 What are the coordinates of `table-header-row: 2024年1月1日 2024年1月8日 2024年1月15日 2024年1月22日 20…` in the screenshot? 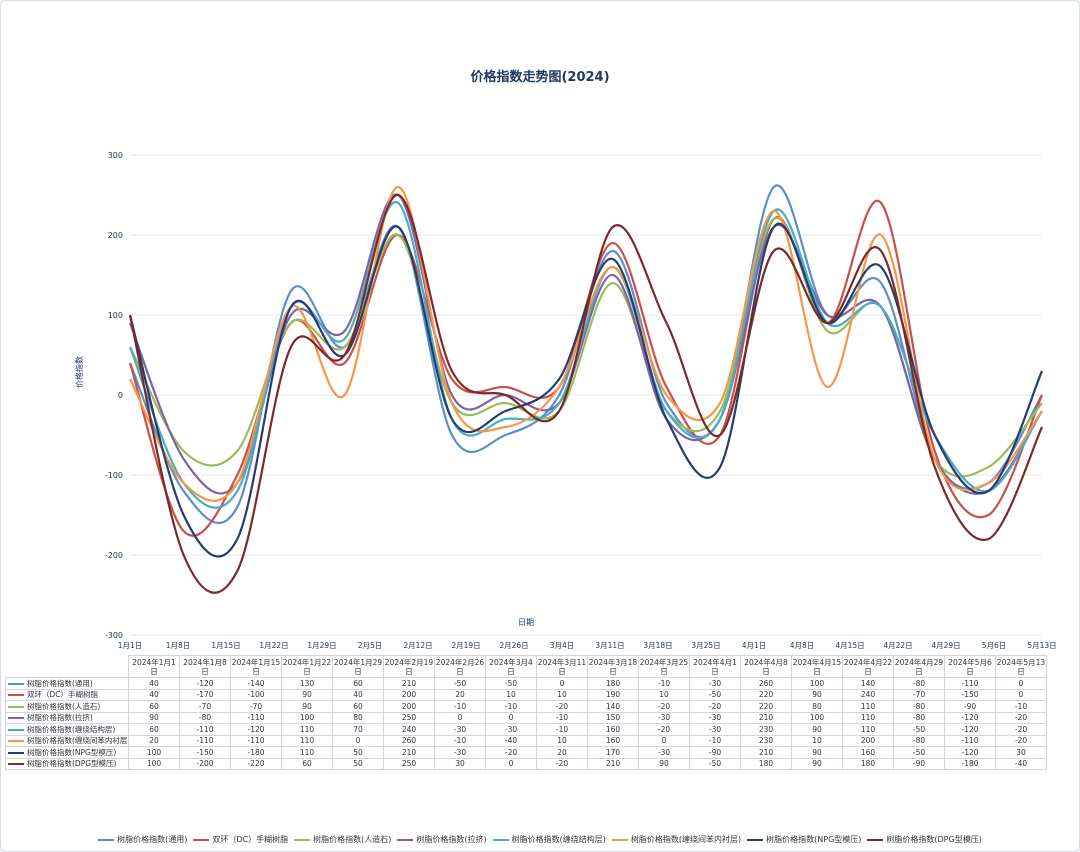 It's located at (526, 666).